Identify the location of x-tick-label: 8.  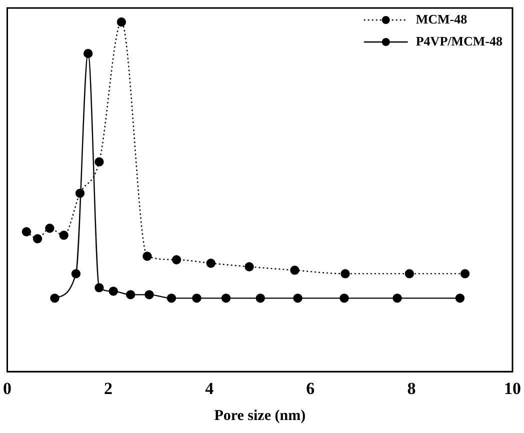
(411, 388).